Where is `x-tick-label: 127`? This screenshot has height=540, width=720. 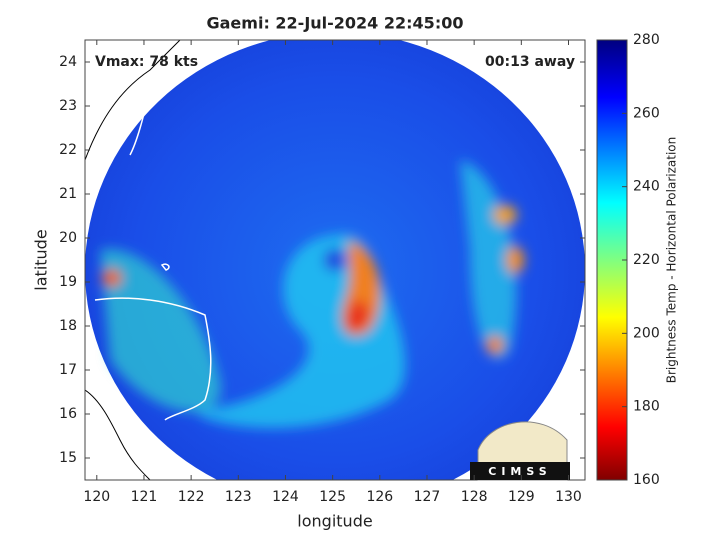 x-tick-label: 127 is located at coordinates (427, 497).